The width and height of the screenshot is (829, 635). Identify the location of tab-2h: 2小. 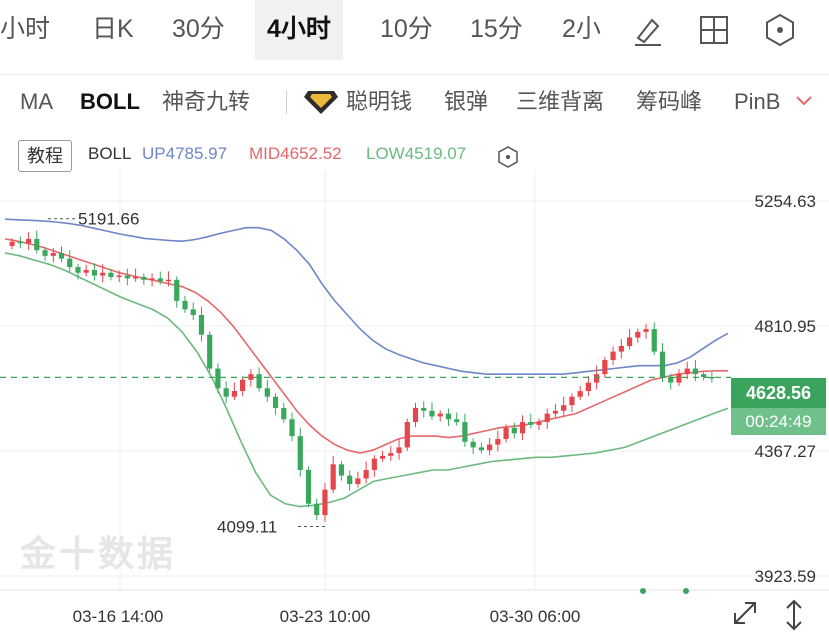
(581, 29).